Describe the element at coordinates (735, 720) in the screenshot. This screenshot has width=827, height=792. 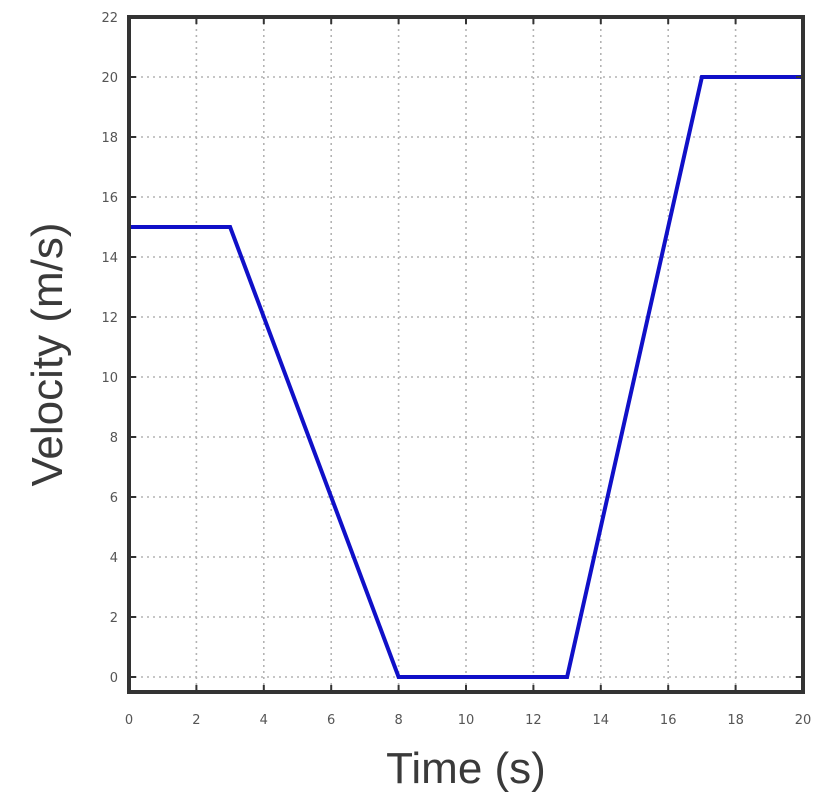
I see `x-tick-label: 18` at that location.